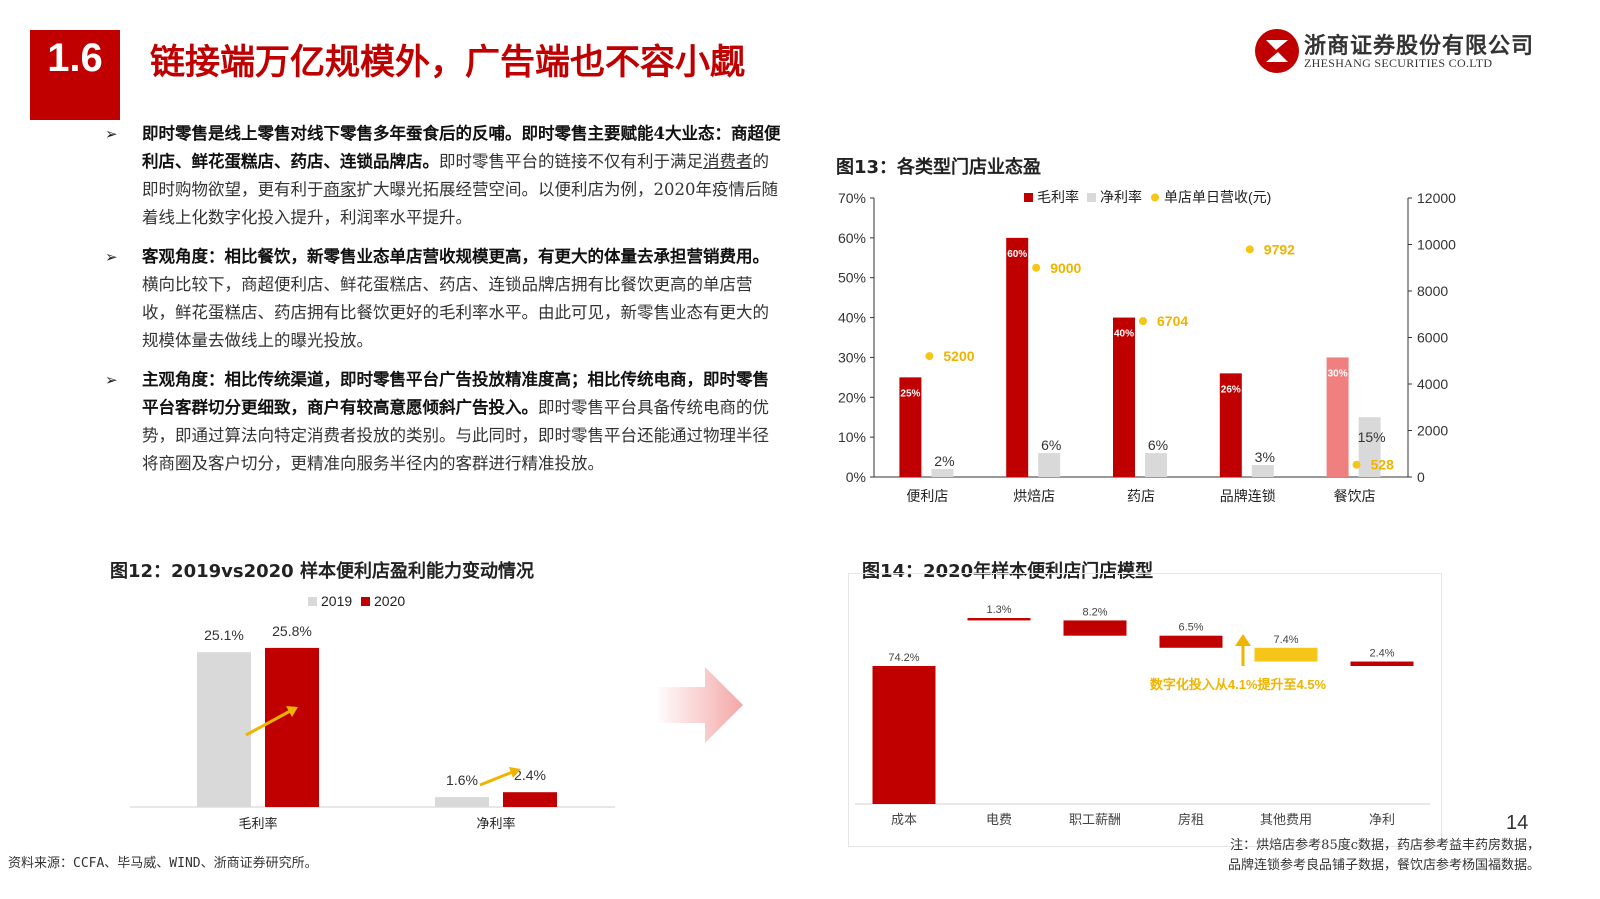  Describe the element at coordinates (1008, 571) in the screenshot. I see `fig14-title: 图14：2020年样本便利店门店模型` at that location.